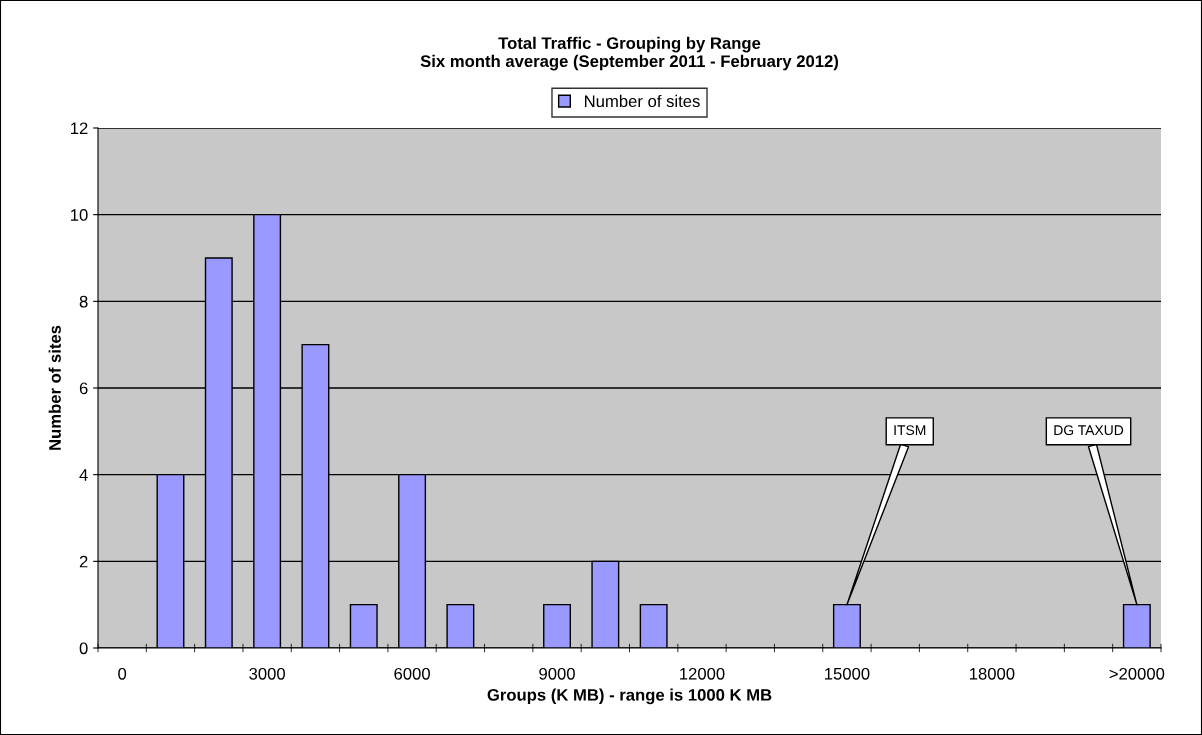  Describe the element at coordinates (79, 215) in the screenshot. I see `y-tick-label: 10` at that location.